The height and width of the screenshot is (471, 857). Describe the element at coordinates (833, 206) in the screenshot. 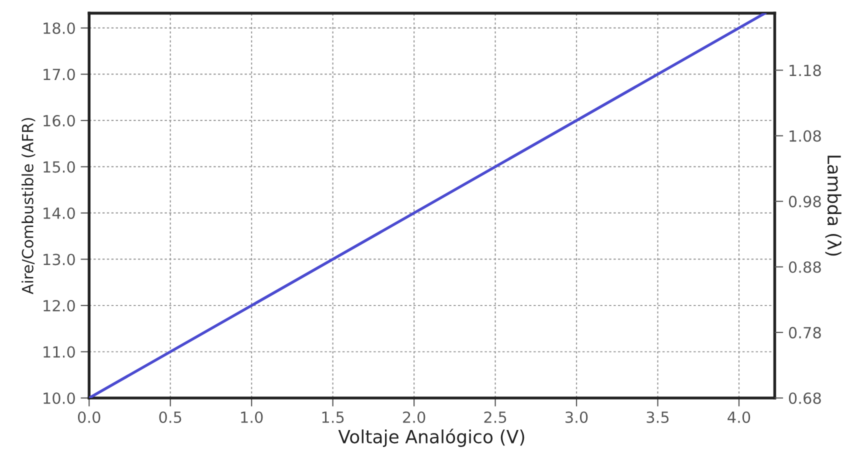

I see `y2-axis-title: Lambda (λ)` at that location.